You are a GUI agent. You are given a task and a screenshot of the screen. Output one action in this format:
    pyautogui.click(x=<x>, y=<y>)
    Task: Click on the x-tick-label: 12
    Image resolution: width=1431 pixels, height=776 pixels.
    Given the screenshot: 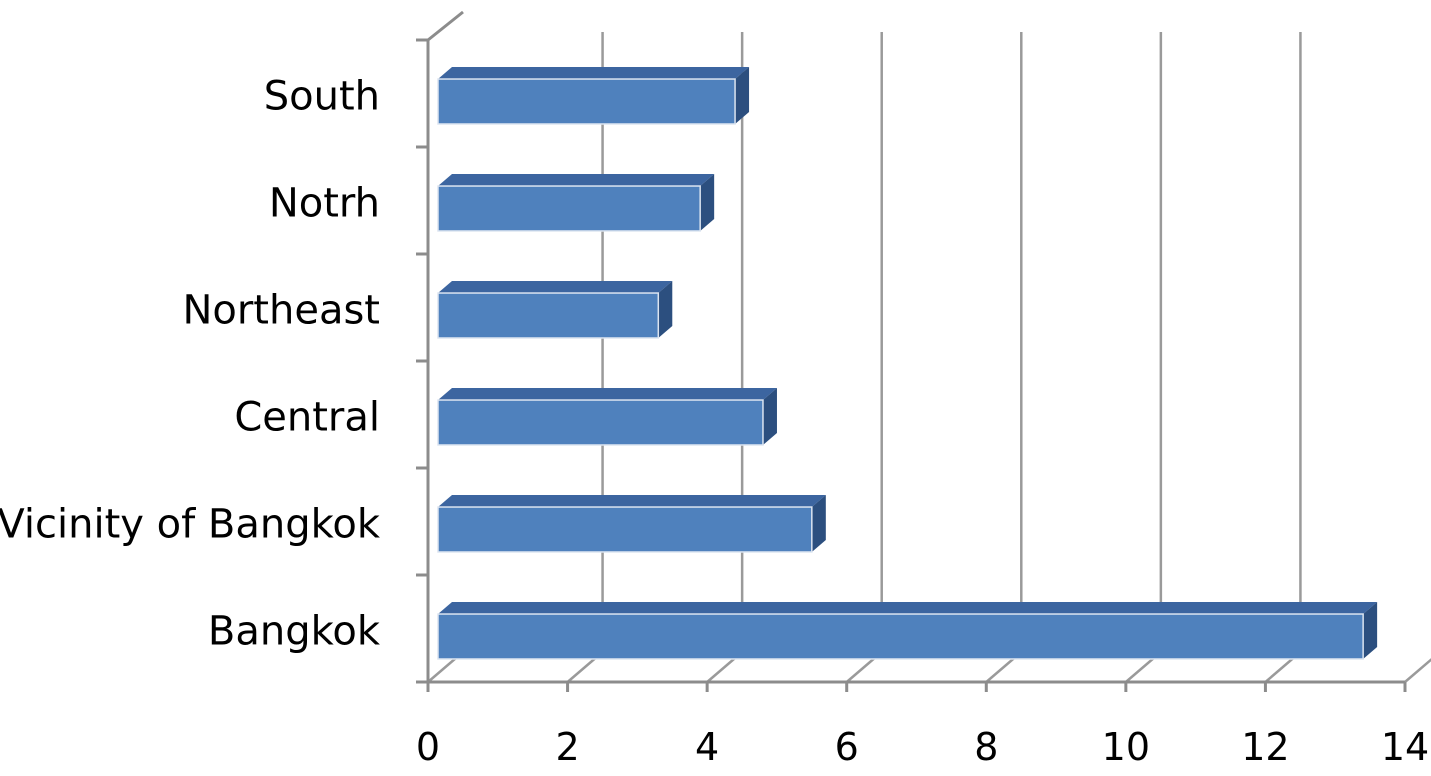 What is the action you would take?
    pyautogui.click(x=1265, y=747)
    